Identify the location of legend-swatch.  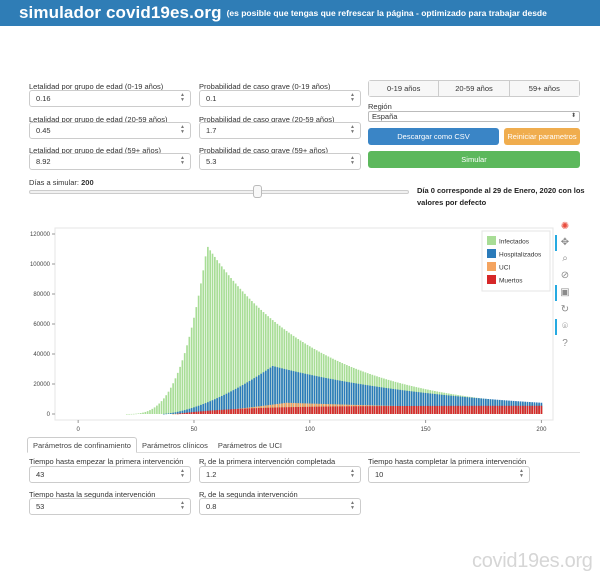
(491, 253).